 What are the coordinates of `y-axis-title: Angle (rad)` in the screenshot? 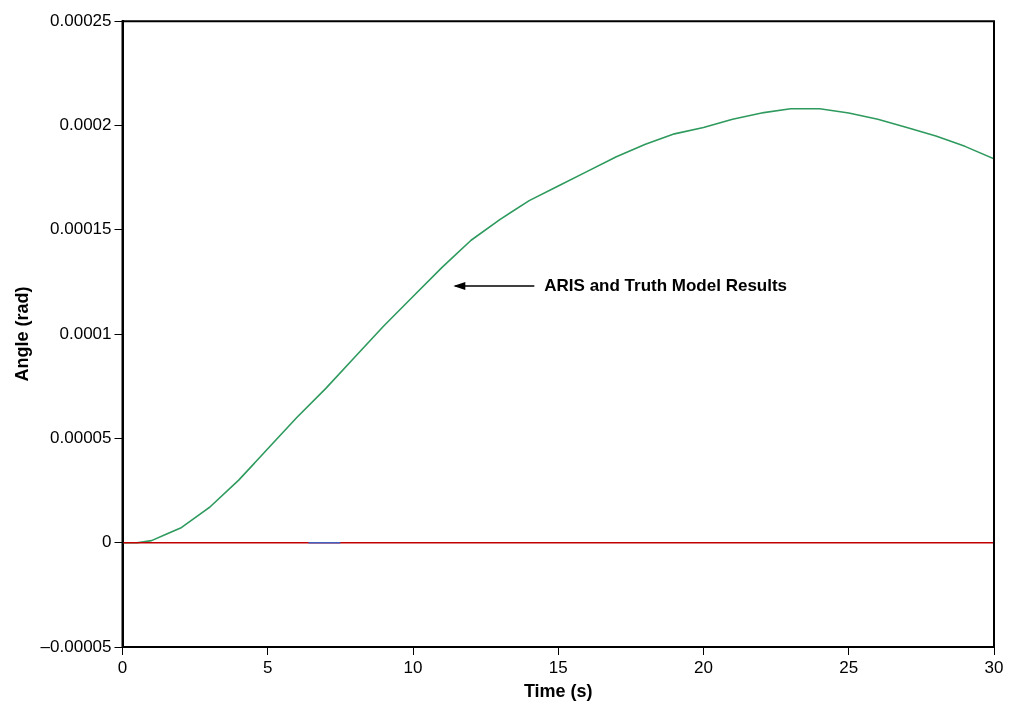 It's located at (21, 334).